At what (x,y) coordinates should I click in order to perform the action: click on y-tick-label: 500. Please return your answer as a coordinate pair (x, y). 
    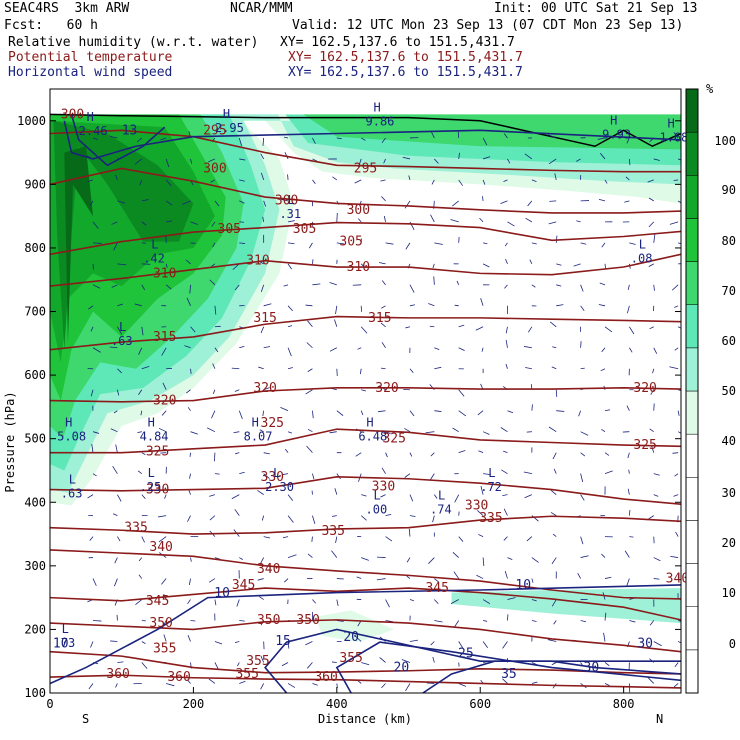
    Looking at the image, I should click on (35, 439).